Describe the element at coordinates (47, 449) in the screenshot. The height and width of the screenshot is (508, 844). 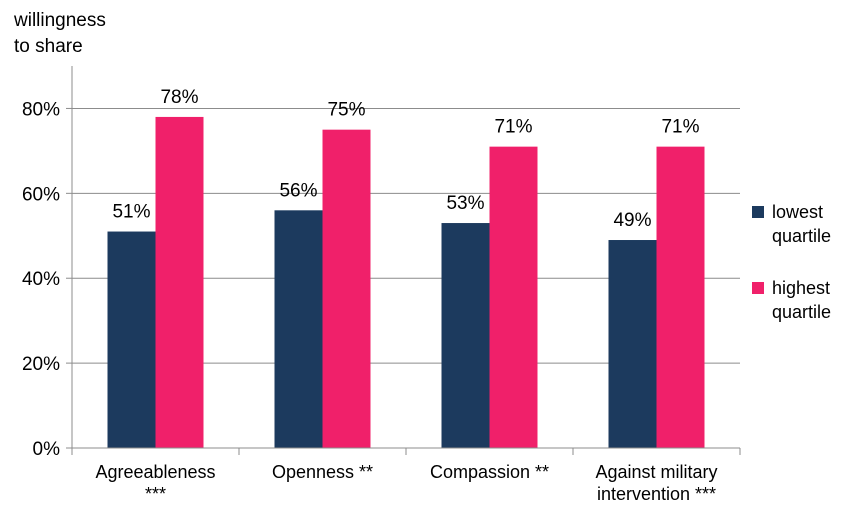
I see `y-tick-label-0: 0%` at that location.